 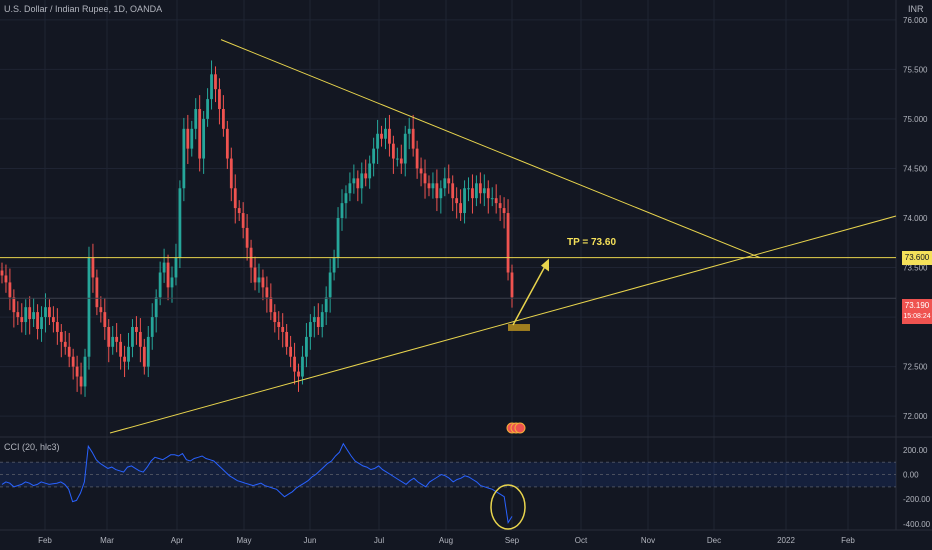 What do you see at coordinates (917, 317) in the screenshot?
I see `countdown-tag: 15:08:24` at bounding box center [917, 317].